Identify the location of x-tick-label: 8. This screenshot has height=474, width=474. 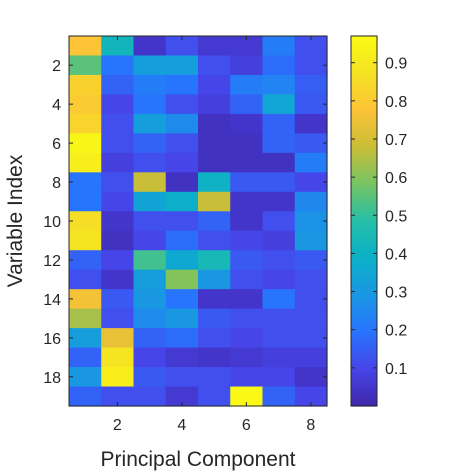
(310, 425).